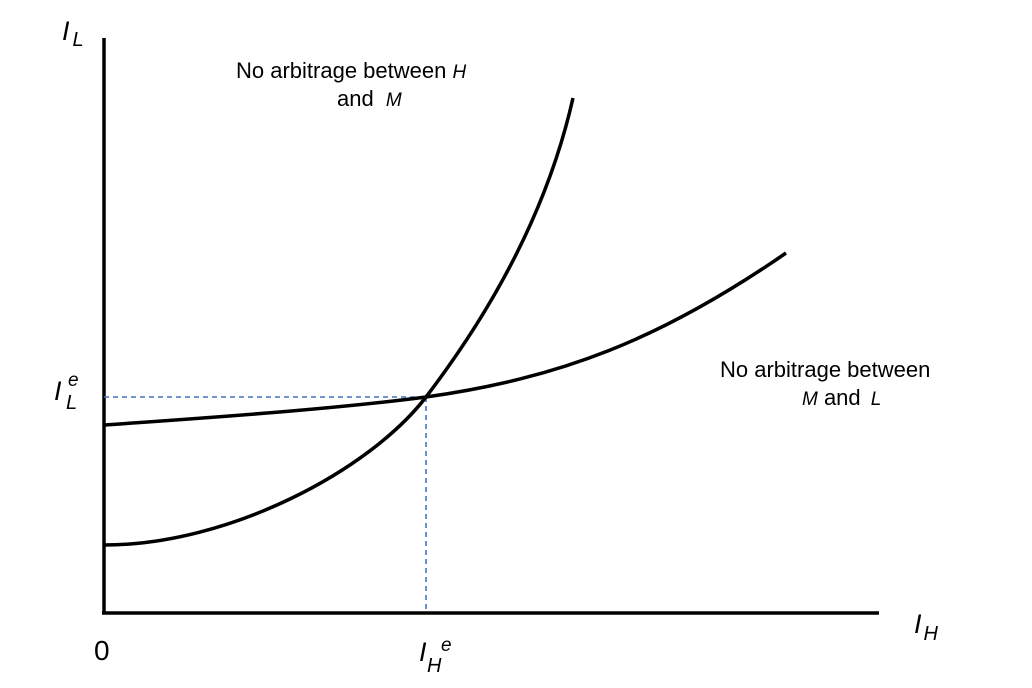 This screenshot has height=688, width=1032. Describe the element at coordinates (66, 31) in the screenshot. I see `y-axis-symbol: I` at that location.